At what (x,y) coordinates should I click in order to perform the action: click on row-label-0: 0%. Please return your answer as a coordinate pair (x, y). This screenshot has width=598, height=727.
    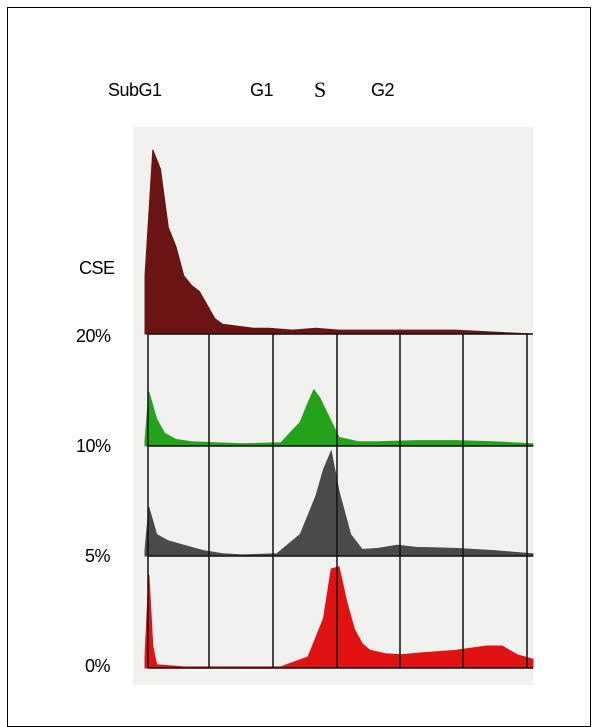
    Looking at the image, I should click on (98, 666).